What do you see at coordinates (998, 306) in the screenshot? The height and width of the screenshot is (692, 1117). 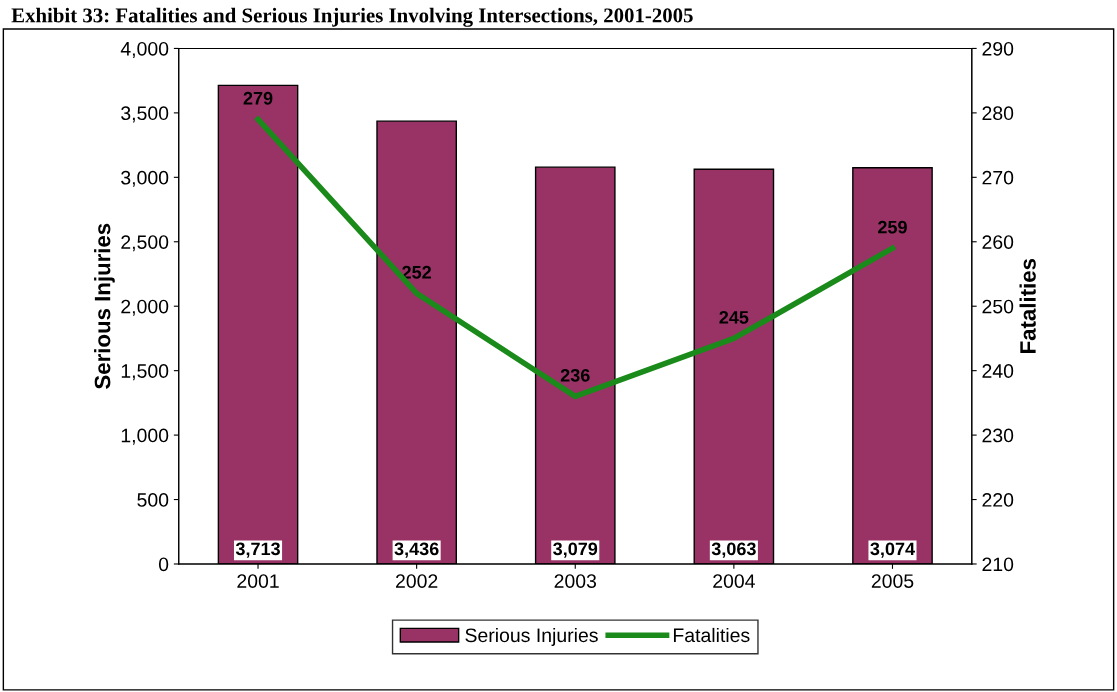 I see `y2-tick-label: 250` at bounding box center [998, 306].